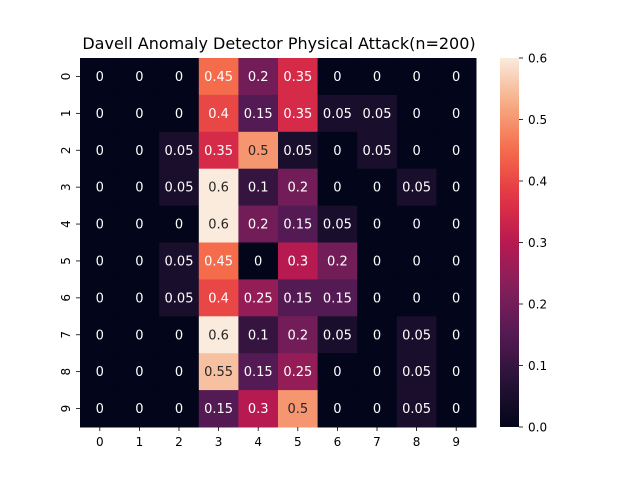 The height and width of the screenshot is (480, 640). Describe the element at coordinates (537, 366) in the screenshot. I see `colorbar-tick-label: 0.1` at that location.